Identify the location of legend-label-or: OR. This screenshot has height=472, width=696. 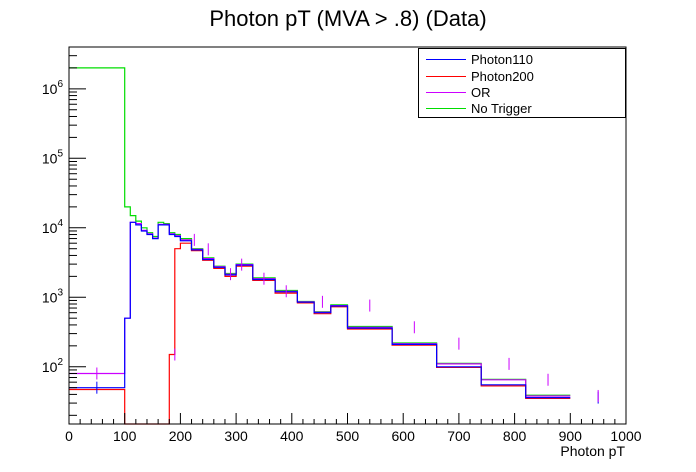
(481, 92).